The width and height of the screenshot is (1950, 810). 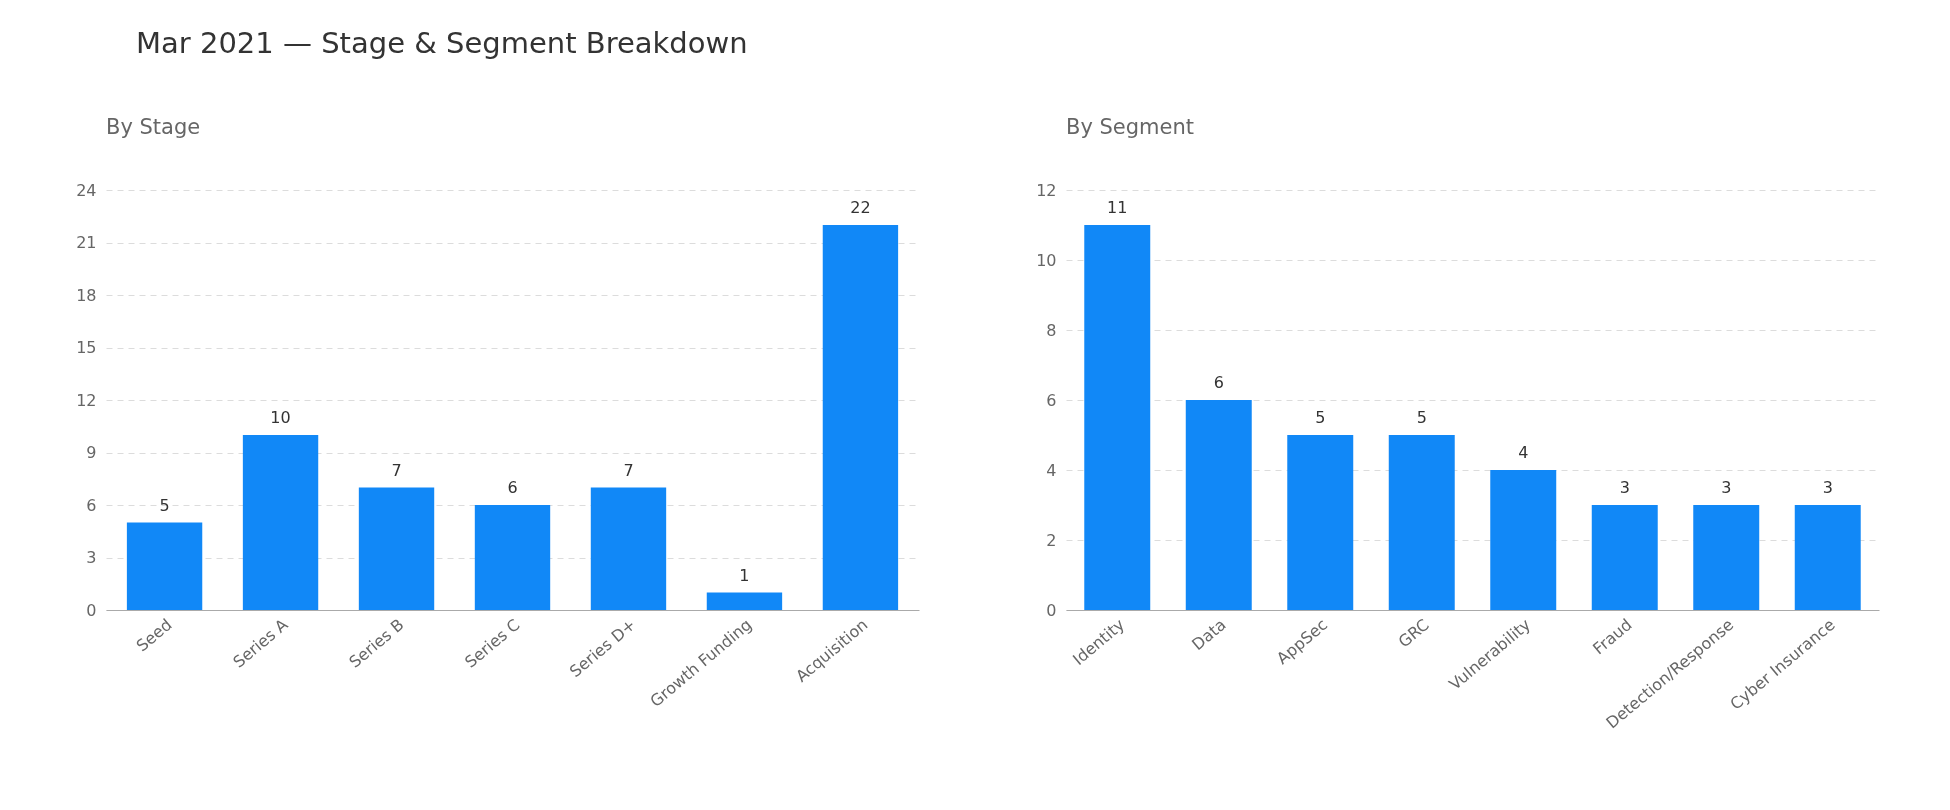 What do you see at coordinates (1046, 260) in the screenshot?
I see `y-tick-label: 10` at bounding box center [1046, 260].